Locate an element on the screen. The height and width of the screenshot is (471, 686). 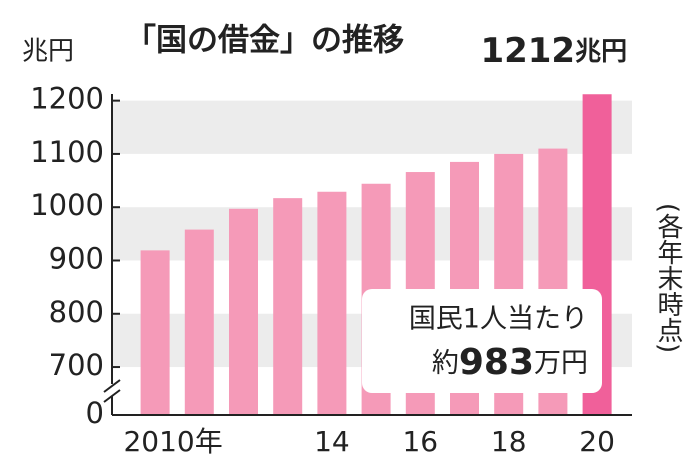
y-tick-label: 900 is located at coordinates (76, 258).